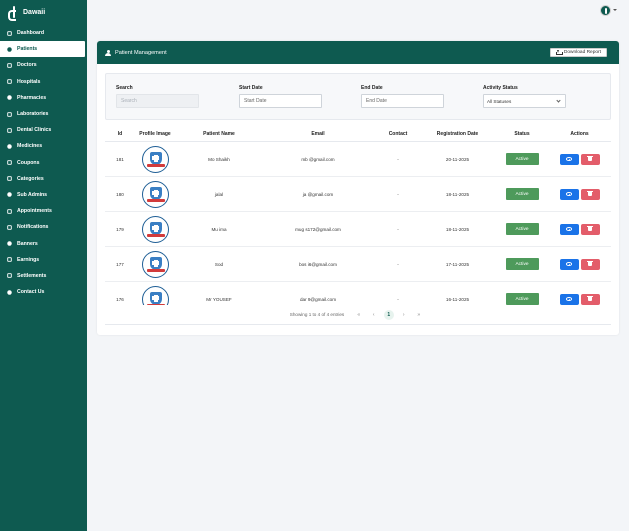 The height and width of the screenshot is (531, 629). I want to click on cell-status: Active, so click(522, 194).